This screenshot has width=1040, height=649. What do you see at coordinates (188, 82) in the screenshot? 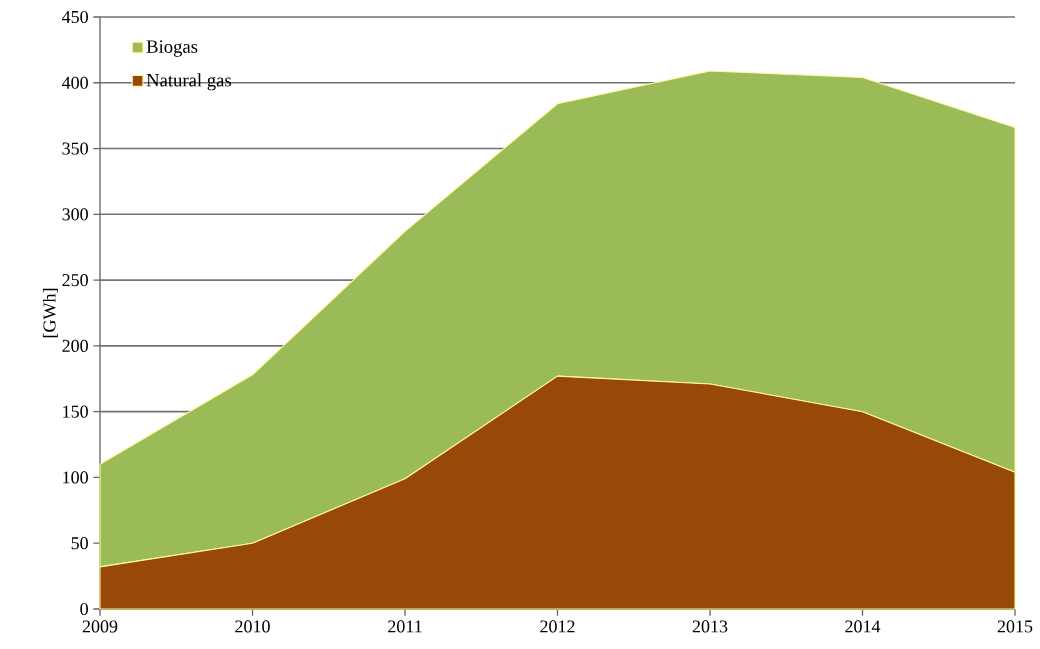
I see `legend-label: Natural gas` at bounding box center [188, 82].